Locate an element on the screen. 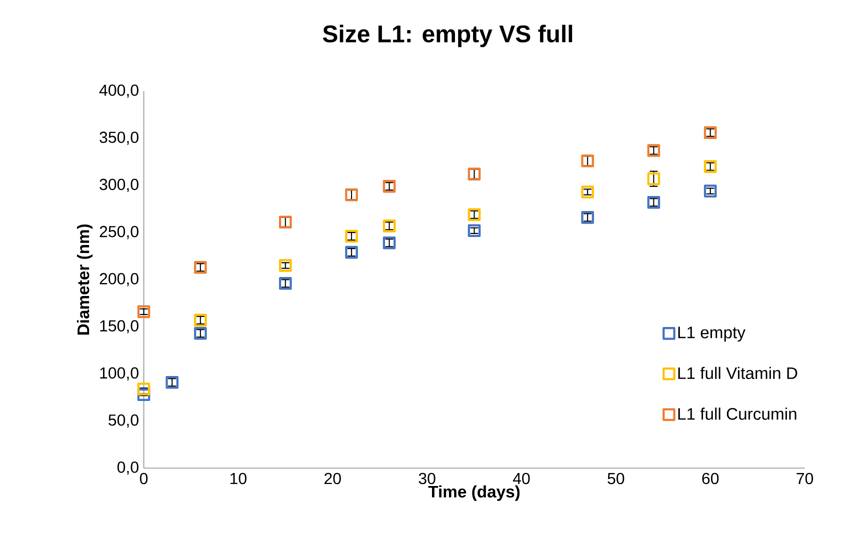 The image size is (864, 536). legend-label: L1 full Curcumin is located at coordinates (737, 414).